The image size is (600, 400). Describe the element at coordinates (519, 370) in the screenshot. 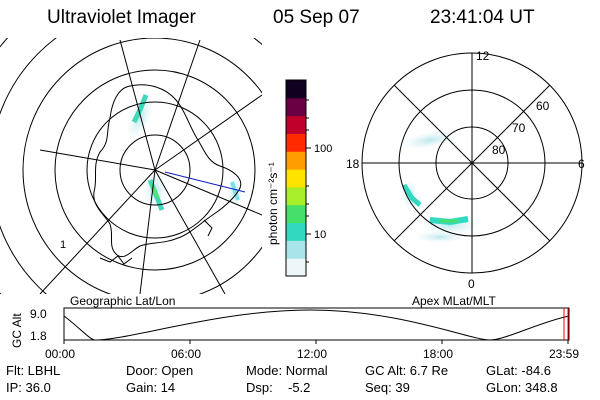

I see `glat-info: GLat: -84.6` at that location.